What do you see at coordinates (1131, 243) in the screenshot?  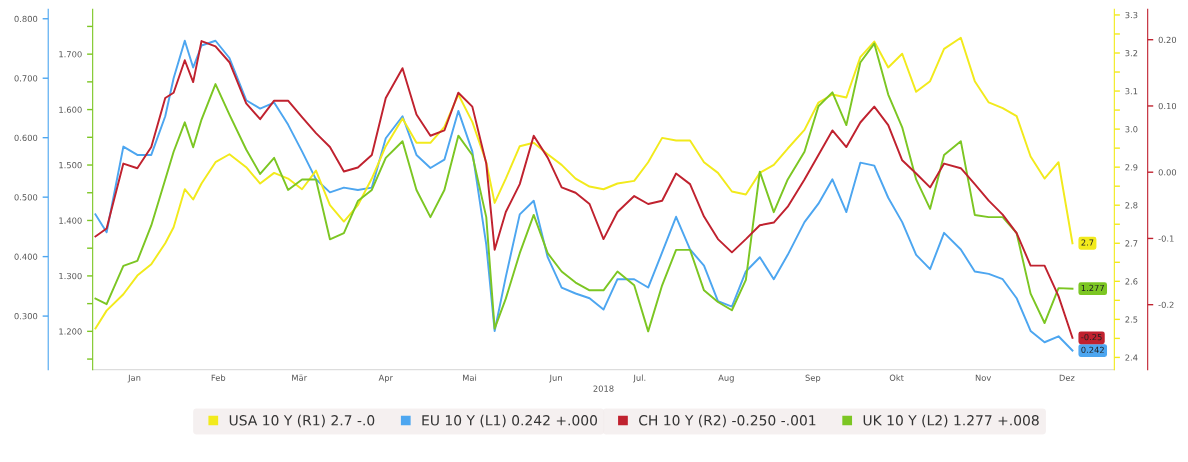 I see `y2-tick-label: 2.7` at bounding box center [1131, 243].